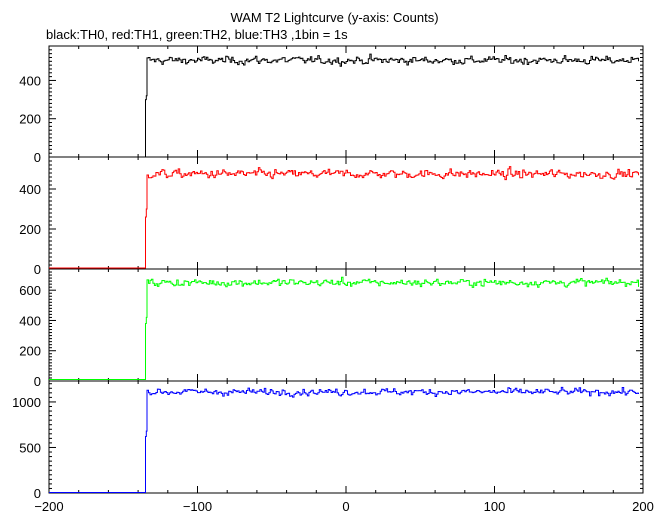  Describe the element at coordinates (48, 506) in the screenshot. I see `x-tick-label: −200` at that location.